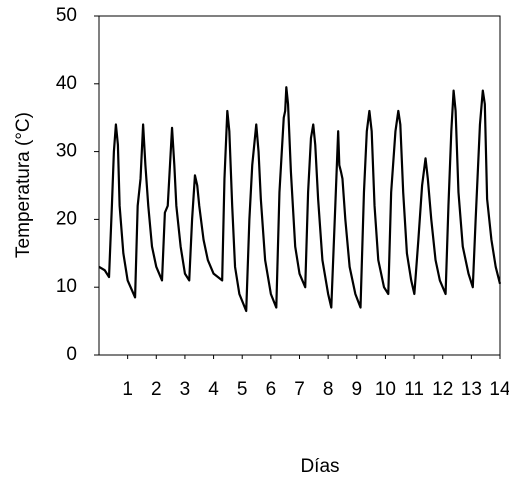  I want to click on y-tick-label: 30, so click(66, 151).